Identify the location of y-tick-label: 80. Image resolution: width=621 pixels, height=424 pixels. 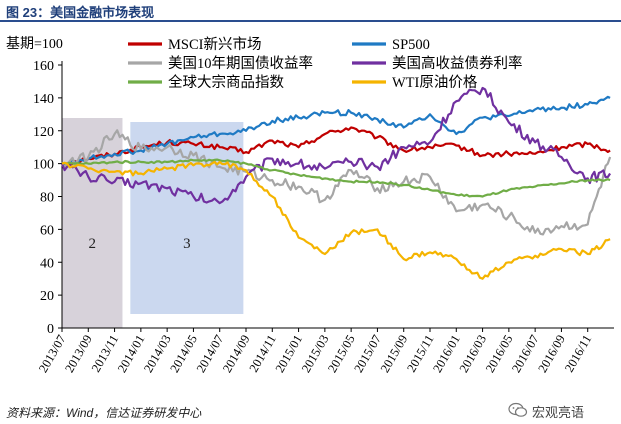
(47, 198).